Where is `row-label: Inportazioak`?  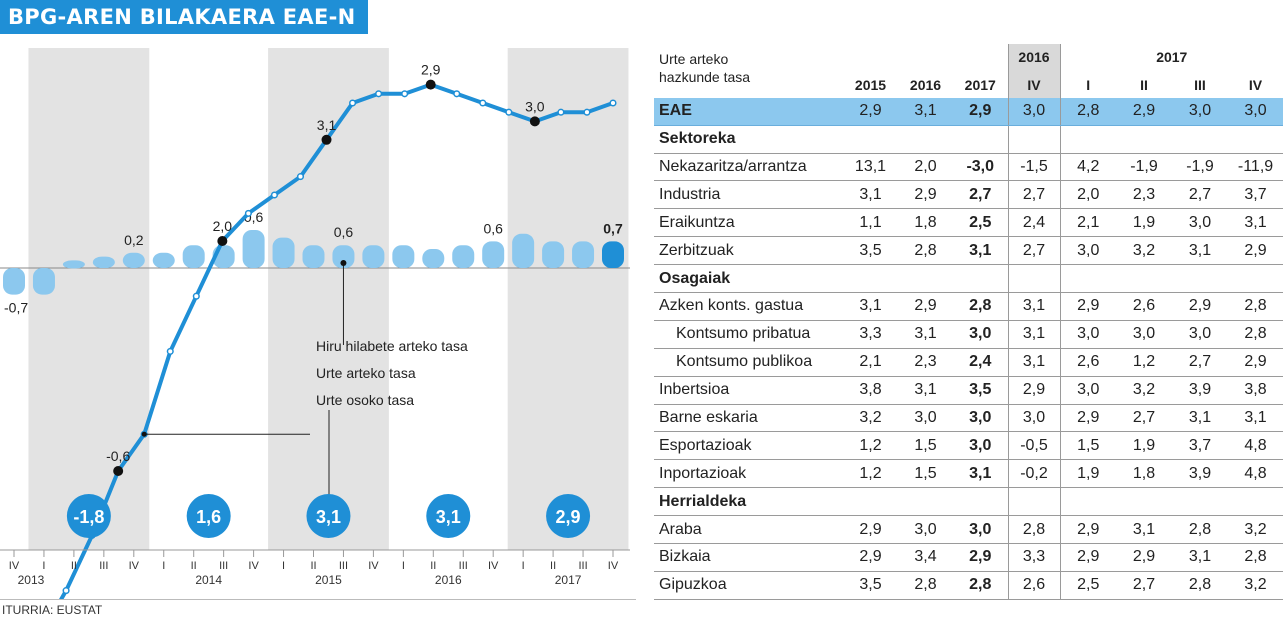
row-label: Inportazioak is located at coordinates (748, 474).